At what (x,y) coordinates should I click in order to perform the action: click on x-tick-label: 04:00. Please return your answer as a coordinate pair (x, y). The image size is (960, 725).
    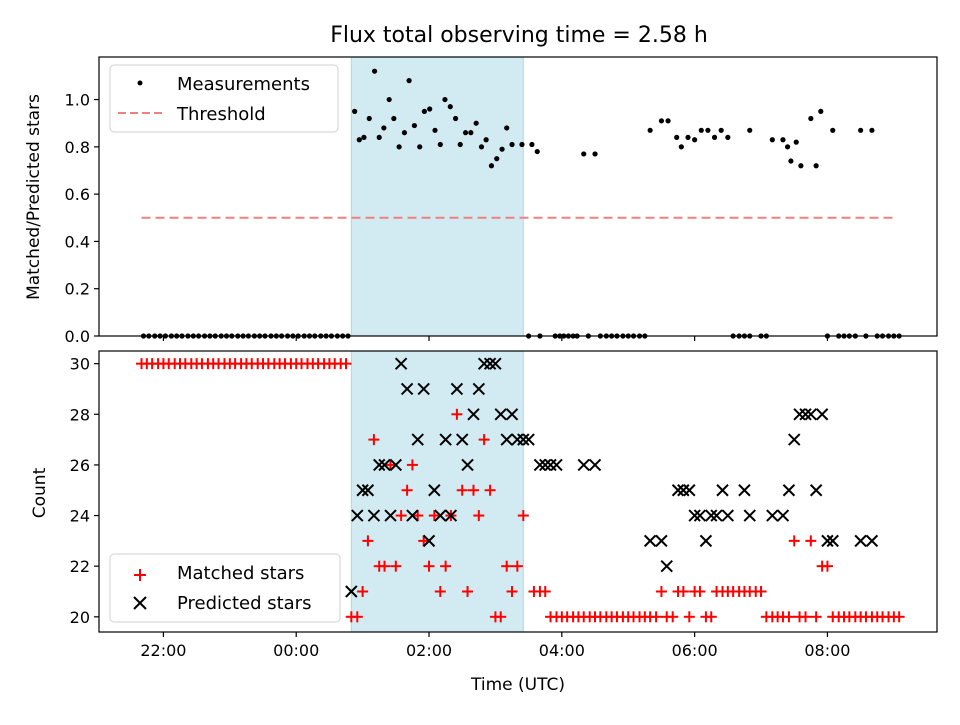
    Looking at the image, I should click on (562, 650).